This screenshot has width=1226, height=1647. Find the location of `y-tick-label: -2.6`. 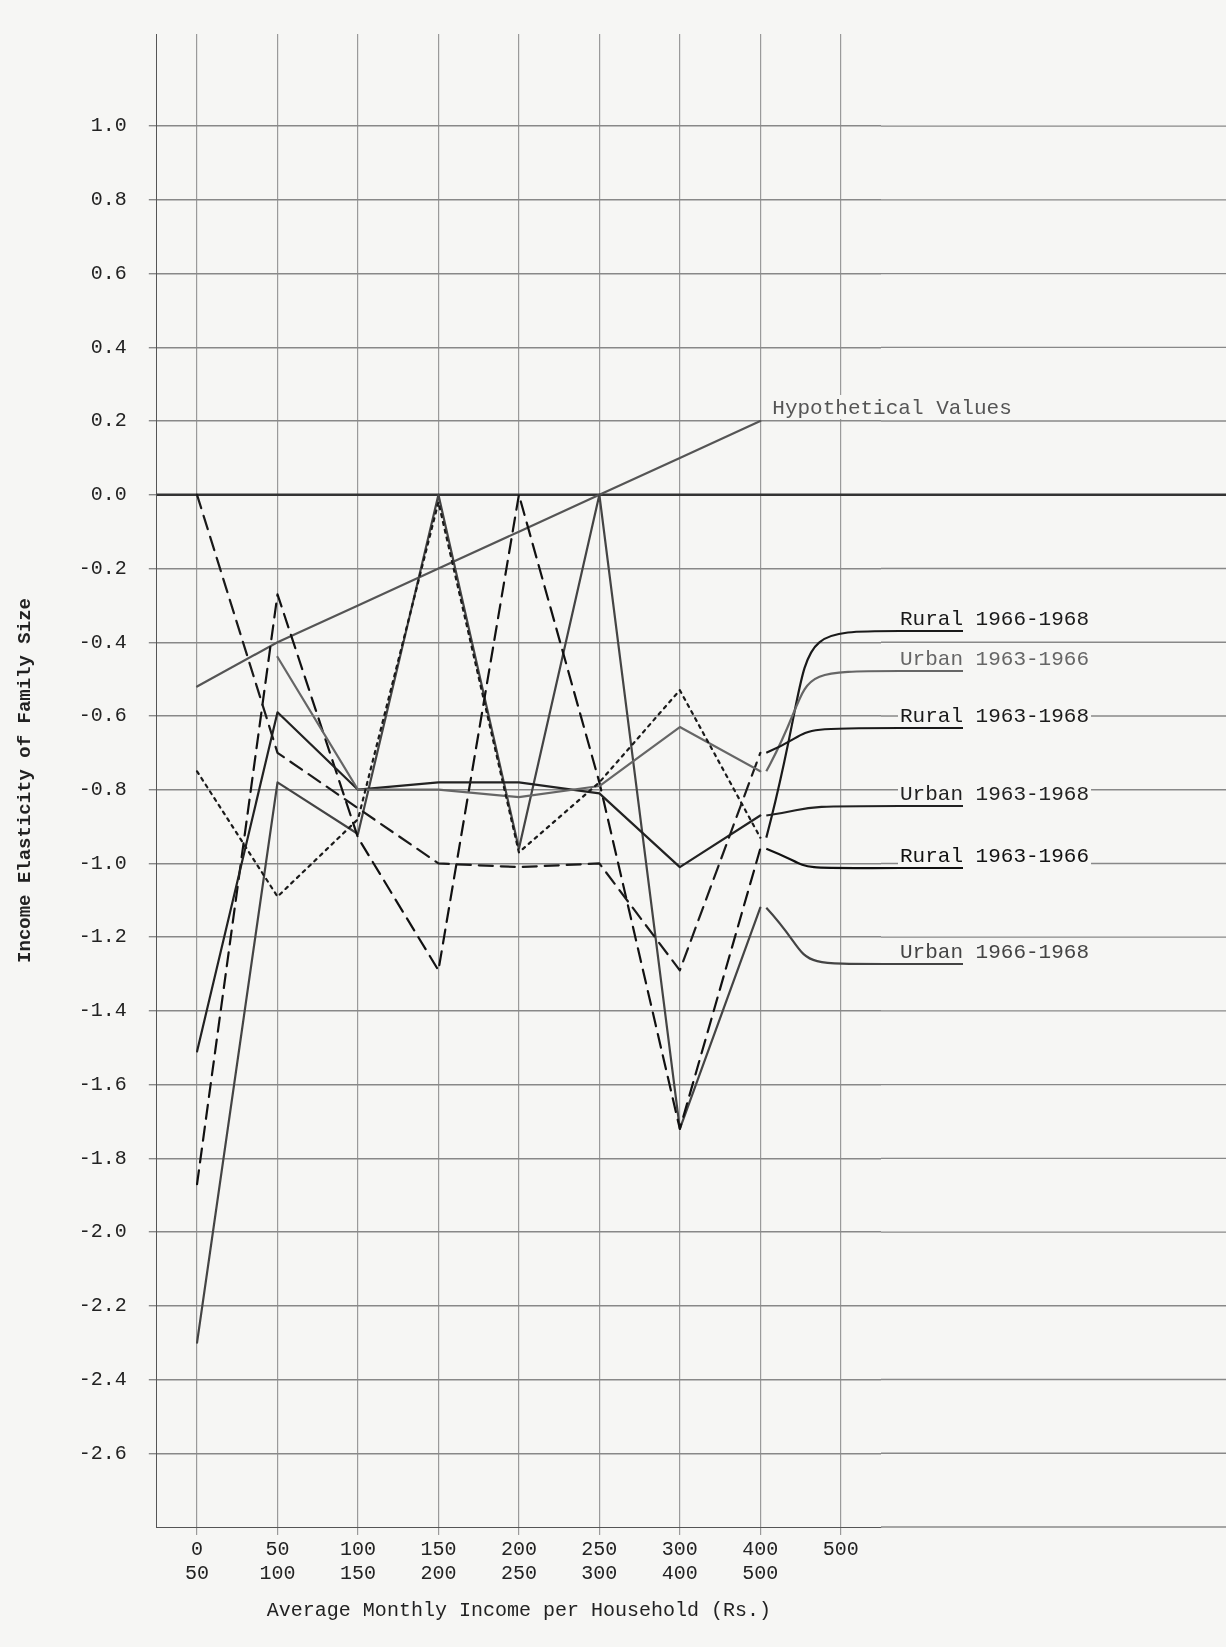

y-tick-label: -2.6 is located at coordinates (102, 1453).